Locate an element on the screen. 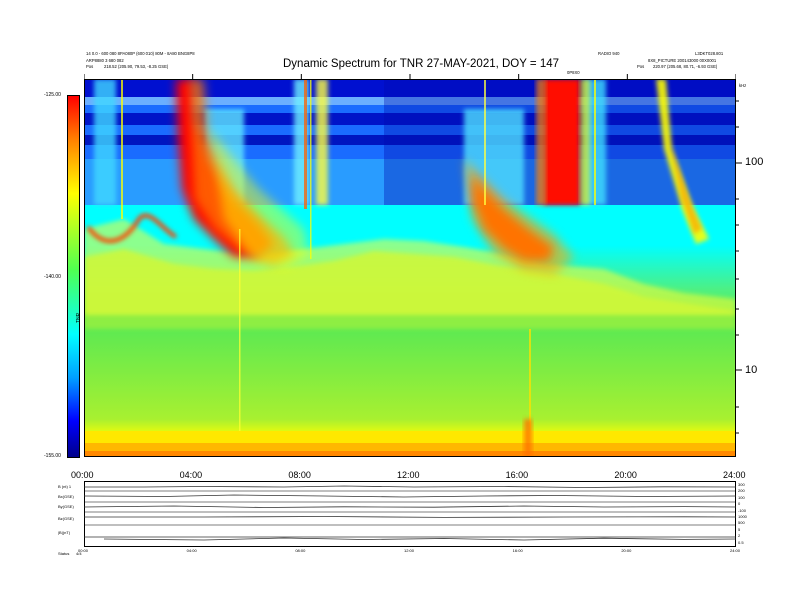 This screenshot has height=612, width=792. panel-scale-label: 100 is located at coordinates (741, 497).